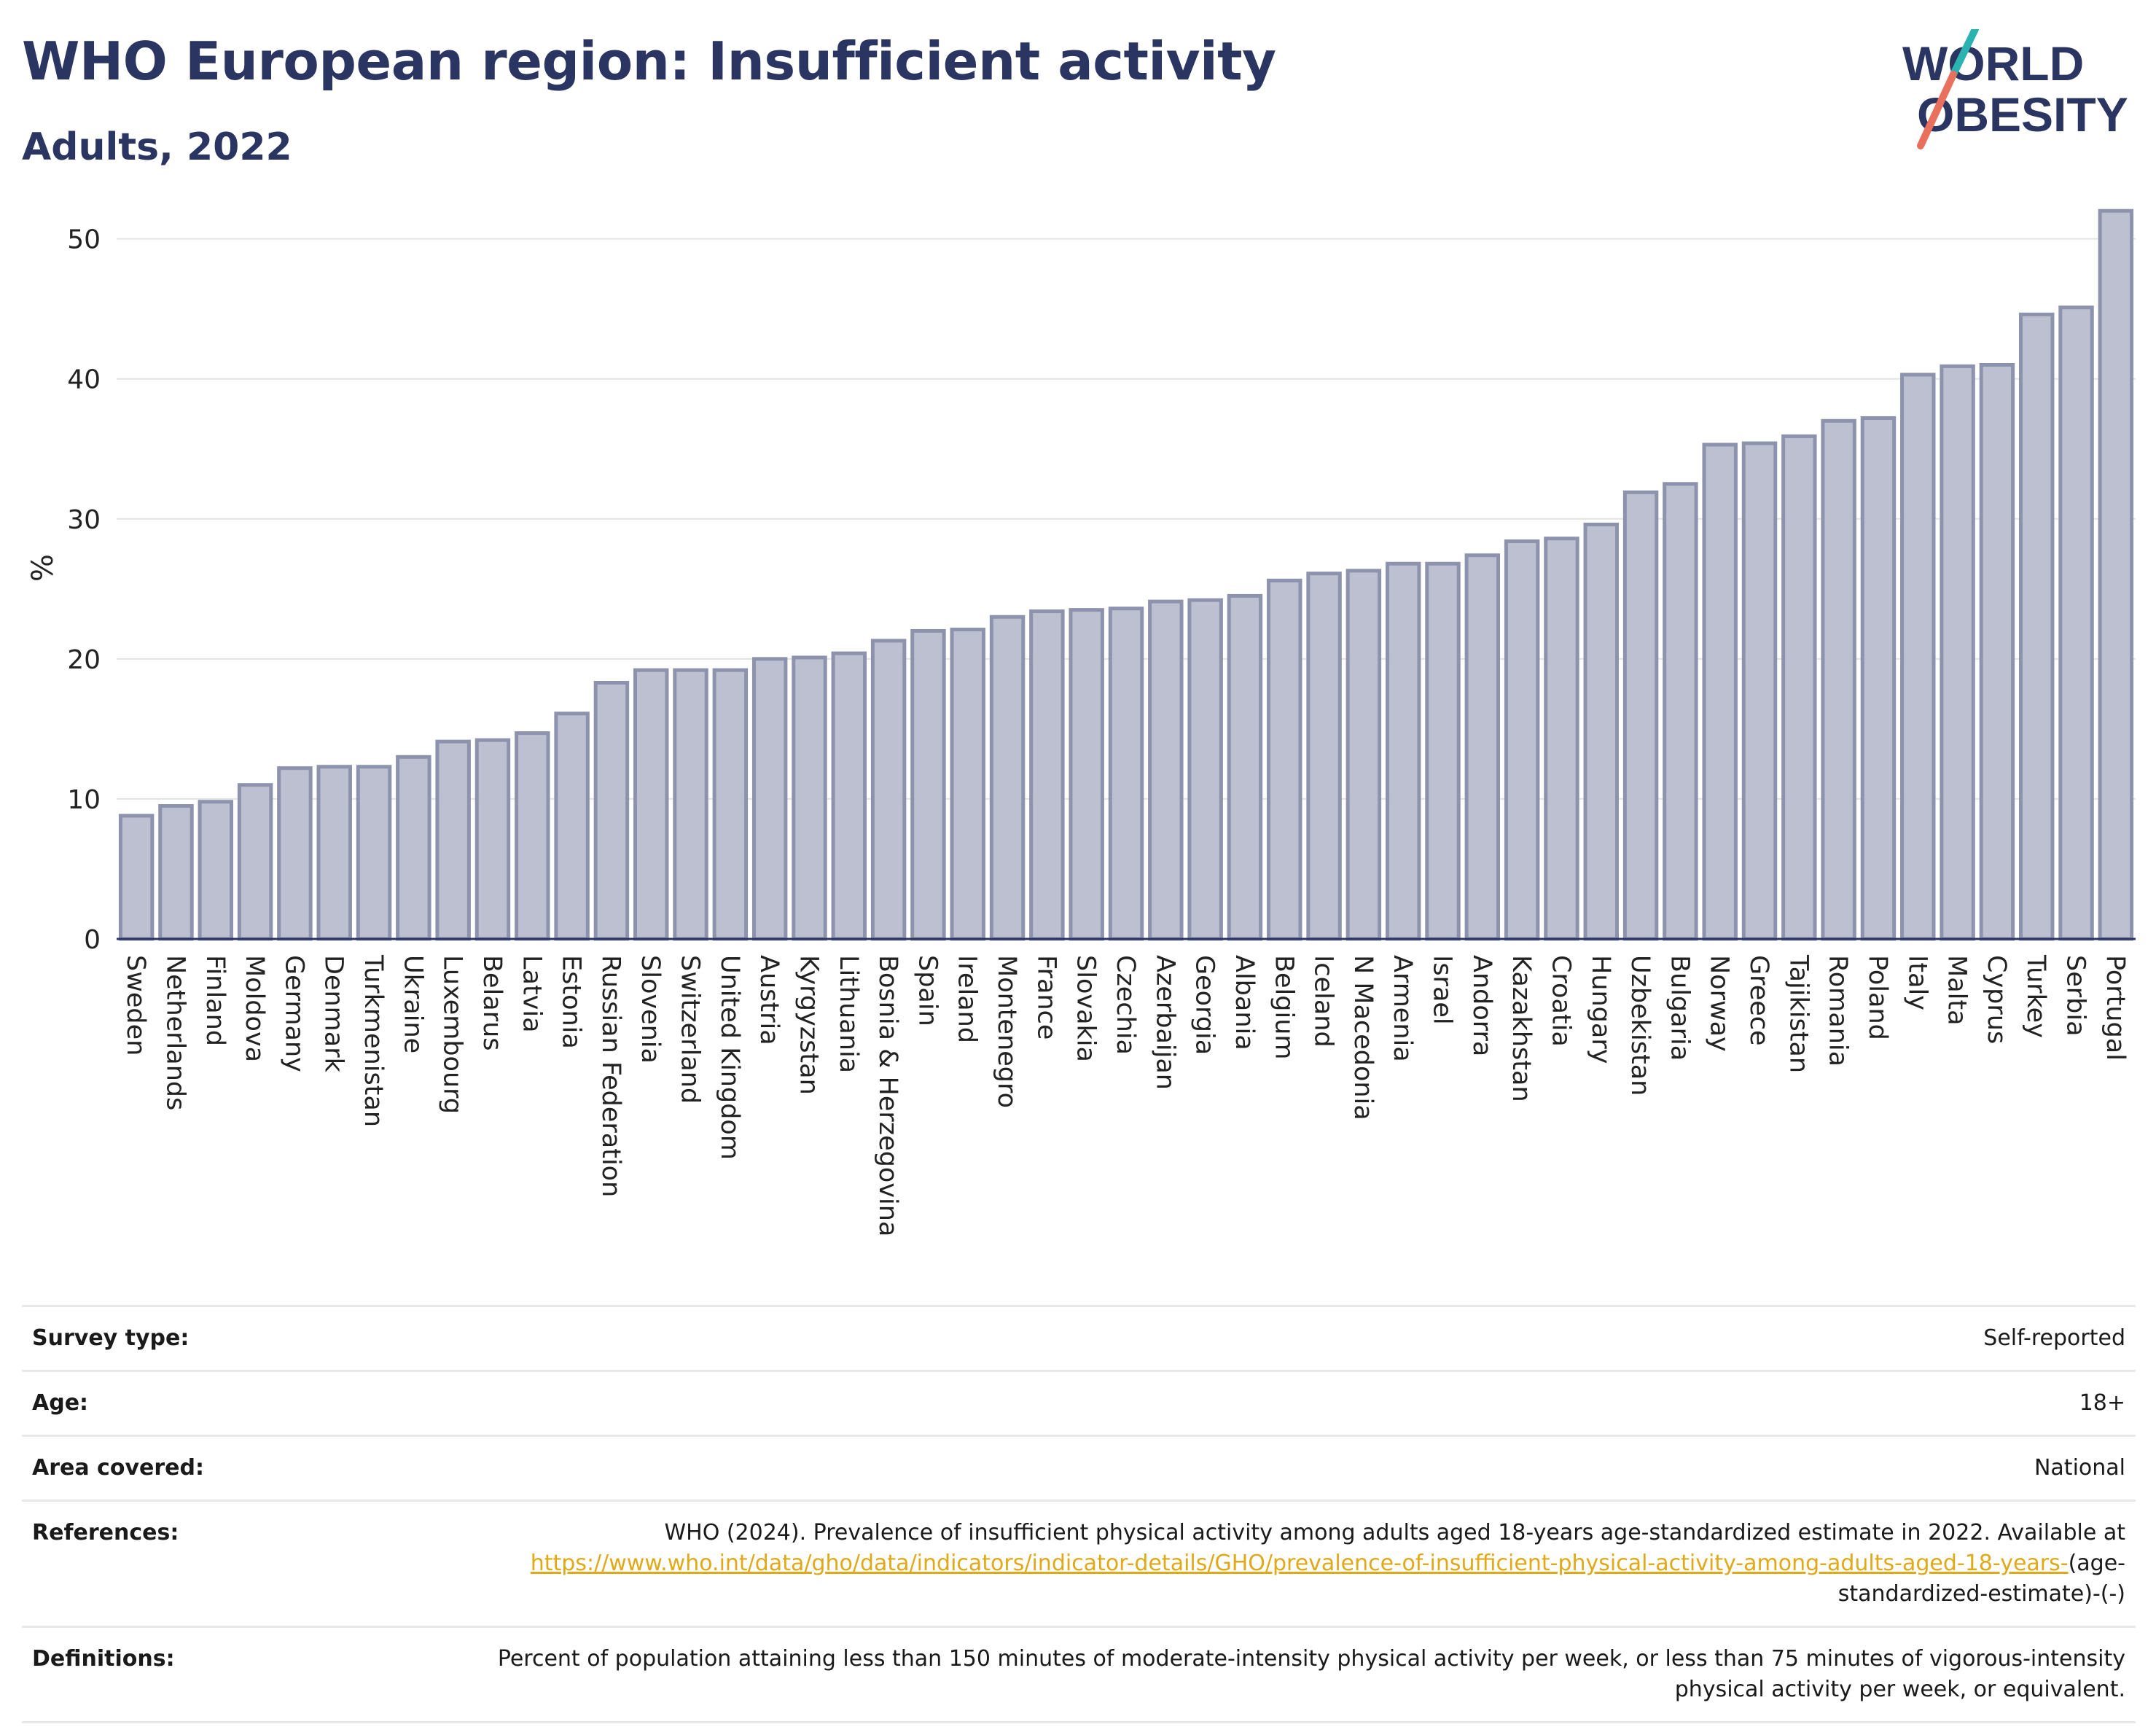  I want to click on bar-azerbaijan, so click(1166, 770).